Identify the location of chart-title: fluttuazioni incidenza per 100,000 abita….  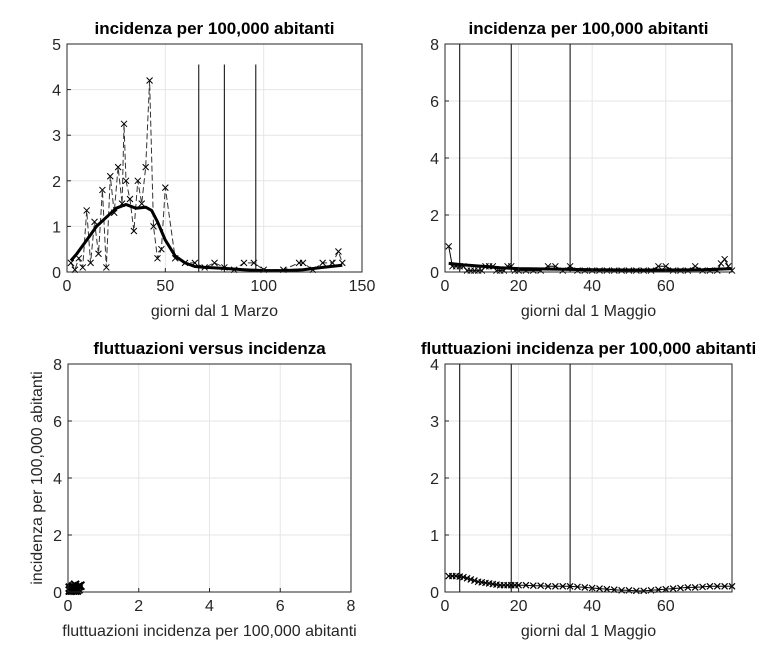
(588, 348).